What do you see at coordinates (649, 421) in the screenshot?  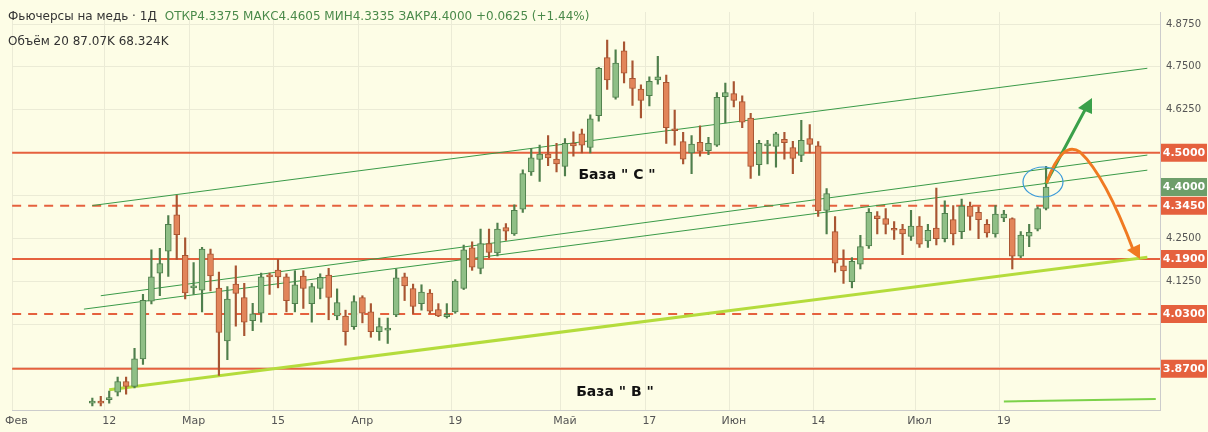 I see `x-tick-label: 17` at bounding box center [649, 421].